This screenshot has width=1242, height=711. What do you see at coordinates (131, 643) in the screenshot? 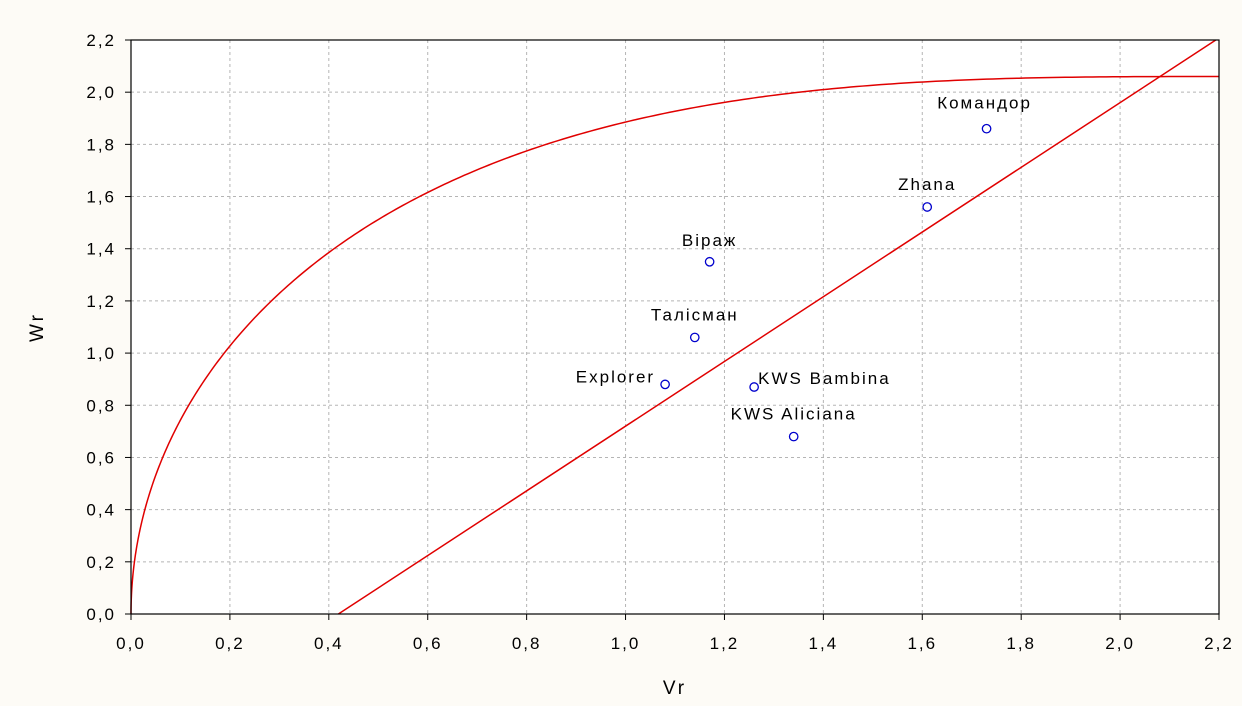
I see `x-tick-label: 0,0` at bounding box center [131, 643].